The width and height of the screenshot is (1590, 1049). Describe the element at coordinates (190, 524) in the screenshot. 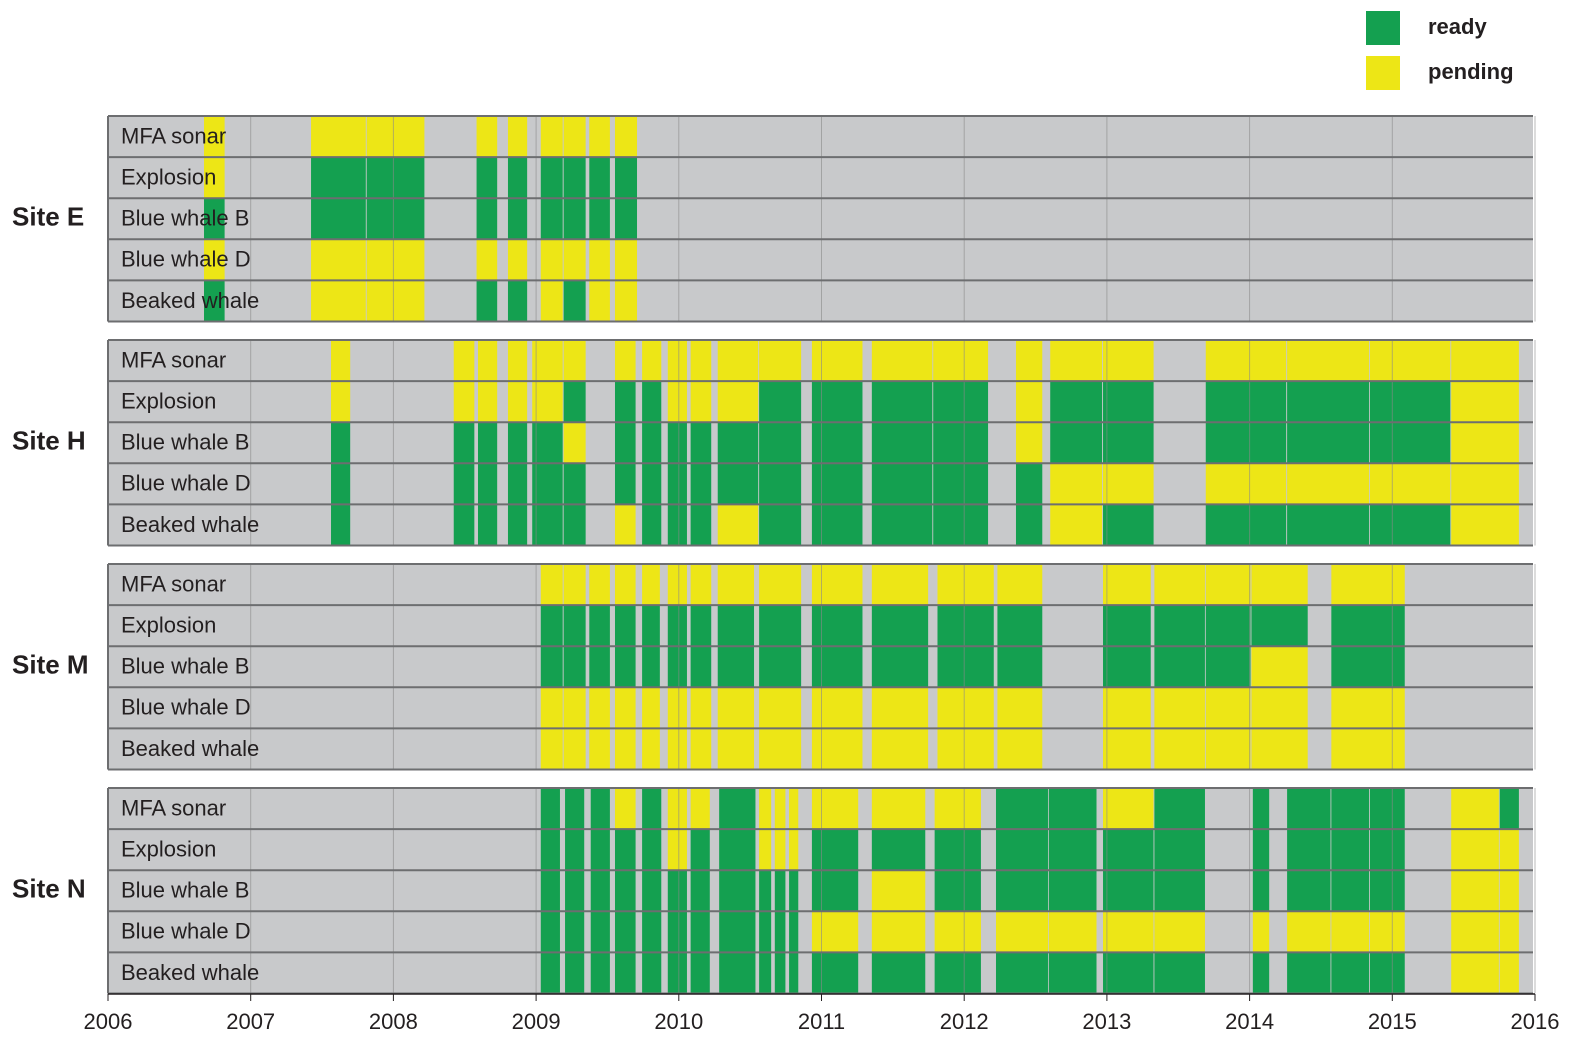

I see `row-label: Beaked whale` at that location.